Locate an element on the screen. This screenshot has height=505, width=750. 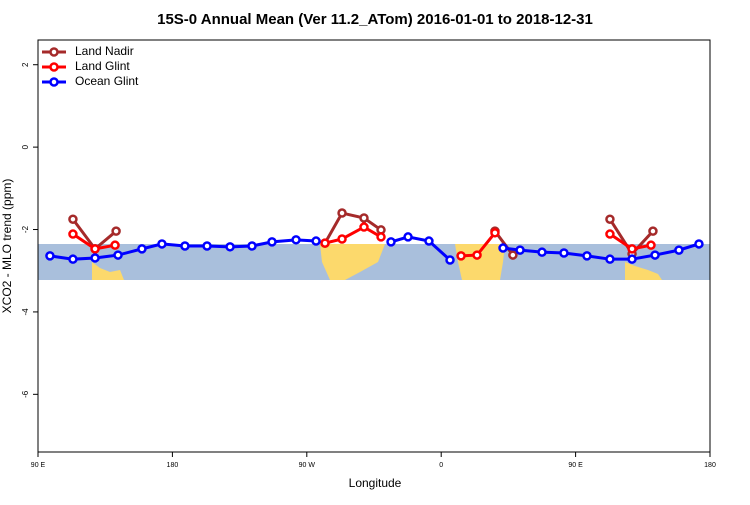
x-axis-label: Longitude is located at coordinates (375, 483).